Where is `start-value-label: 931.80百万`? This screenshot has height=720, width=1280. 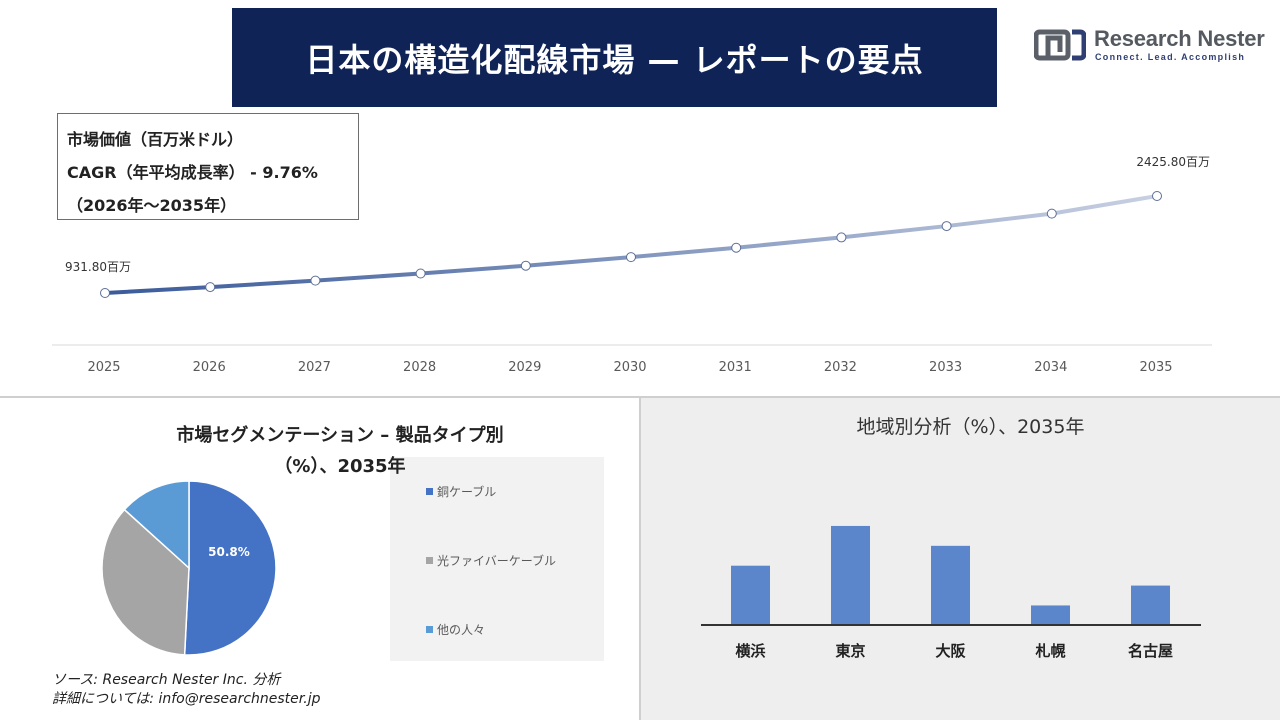
start-value-label: 931.80百万 is located at coordinates (98, 267).